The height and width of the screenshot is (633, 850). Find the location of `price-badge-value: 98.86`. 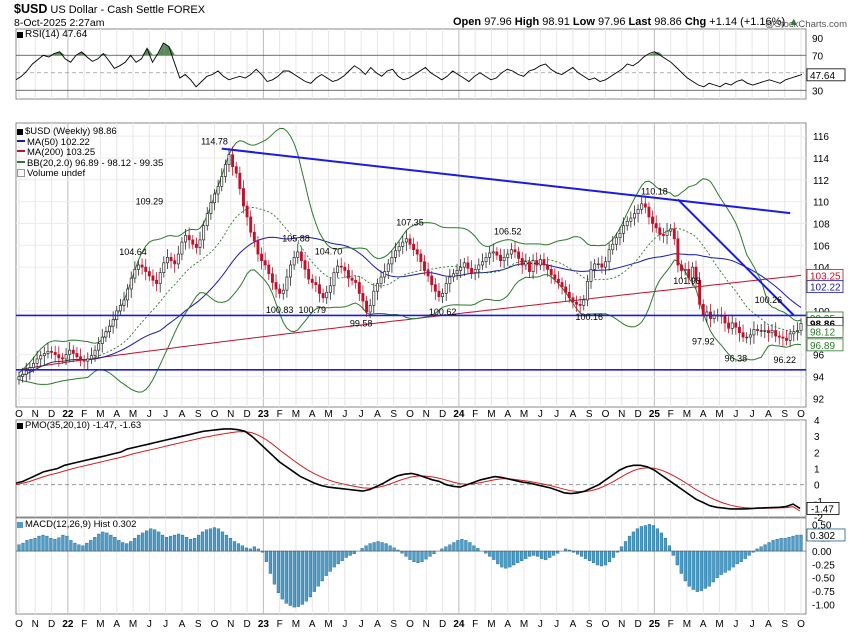

price-badge-value: 98.86 is located at coordinates (822, 324).